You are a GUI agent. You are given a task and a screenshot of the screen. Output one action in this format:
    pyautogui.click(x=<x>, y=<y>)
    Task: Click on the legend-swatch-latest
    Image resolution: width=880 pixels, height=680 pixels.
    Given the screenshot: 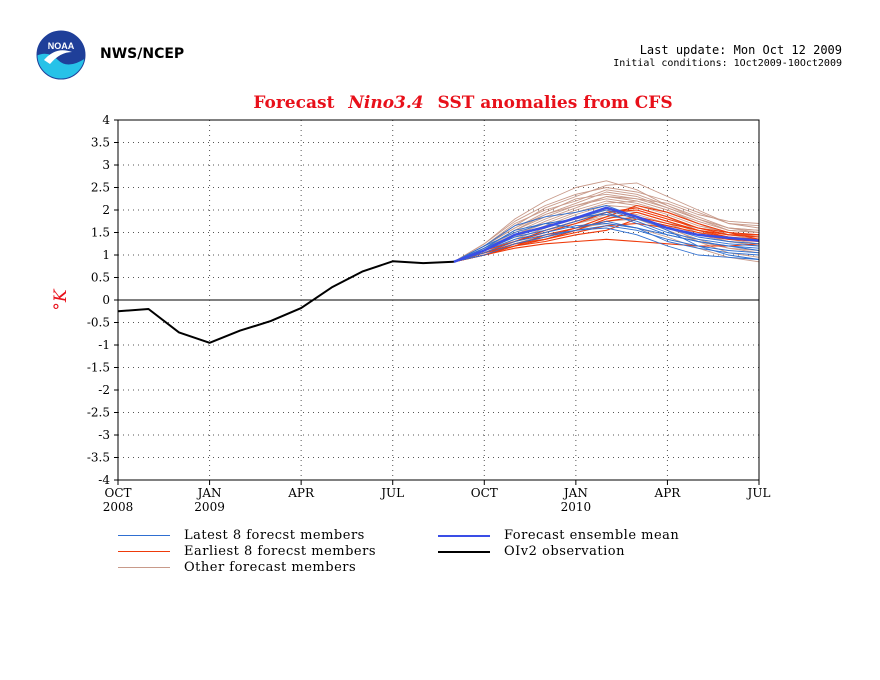 What is the action you would take?
    pyautogui.click(x=144, y=535)
    